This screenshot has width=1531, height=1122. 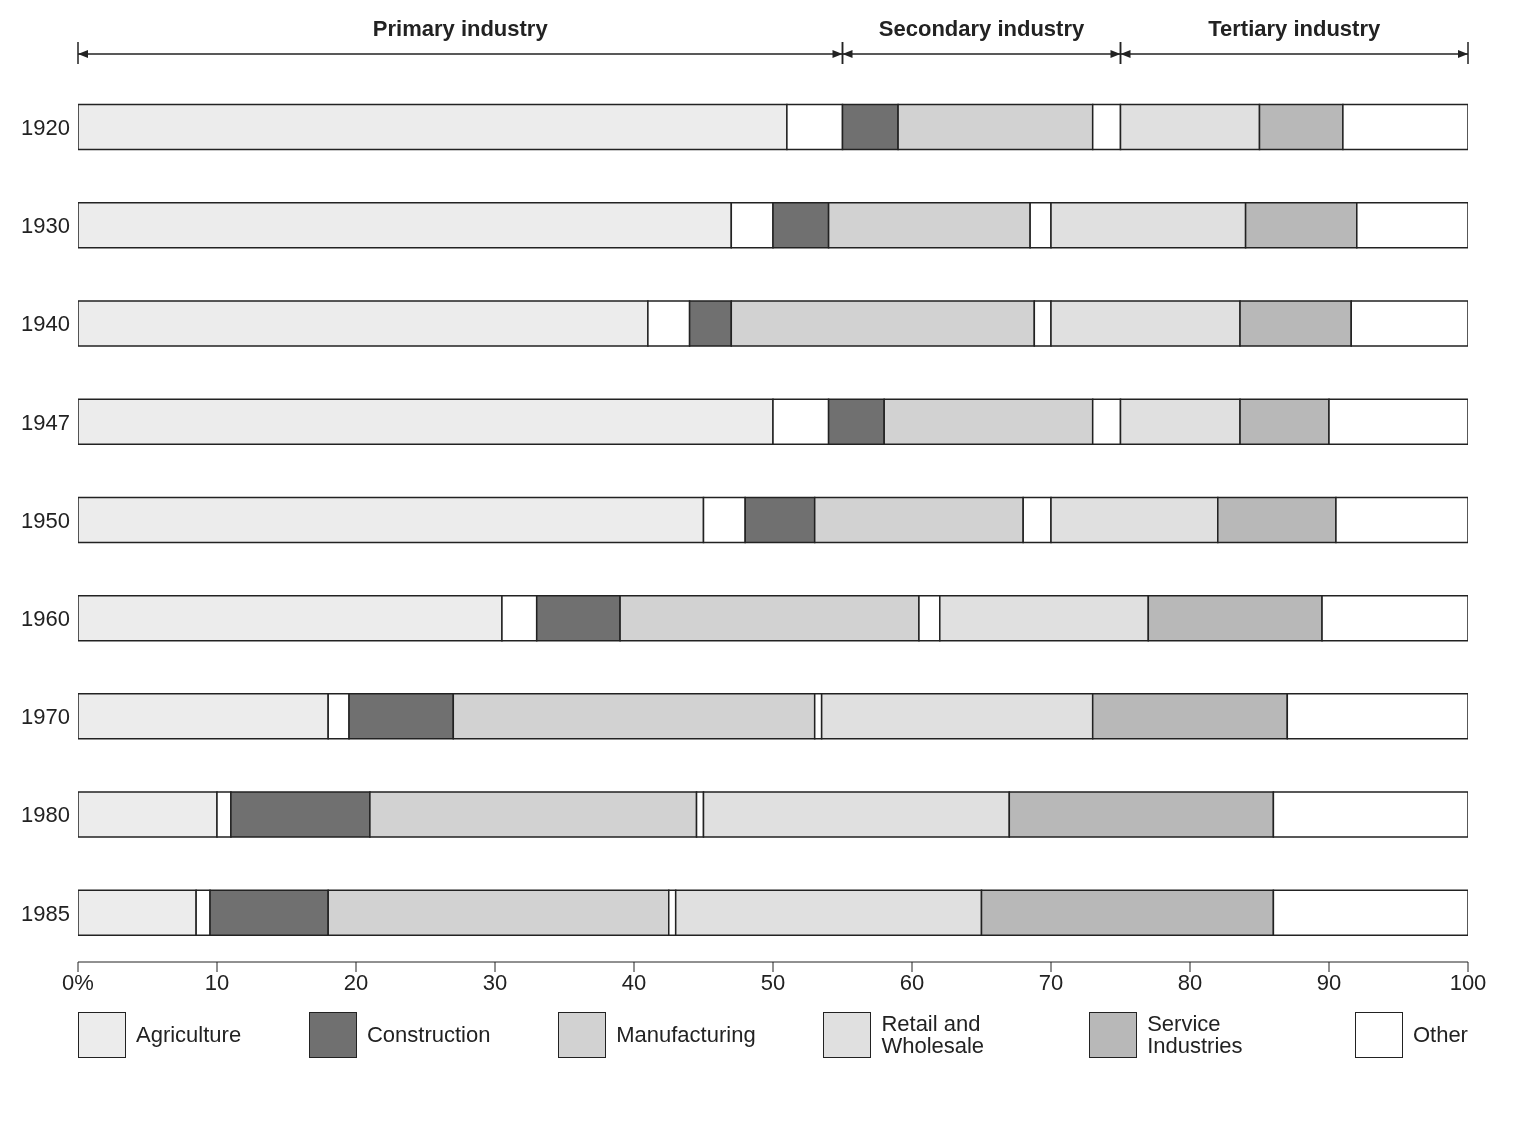 I want to click on y-tick-label: 1950, so click(x=45, y=520).